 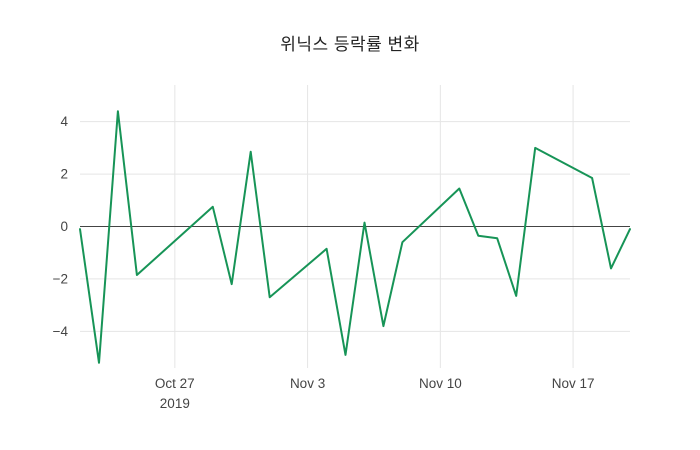 What do you see at coordinates (60, 278) in the screenshot?
I see `y-tick-label: −2` at bounding box center [60, 278].